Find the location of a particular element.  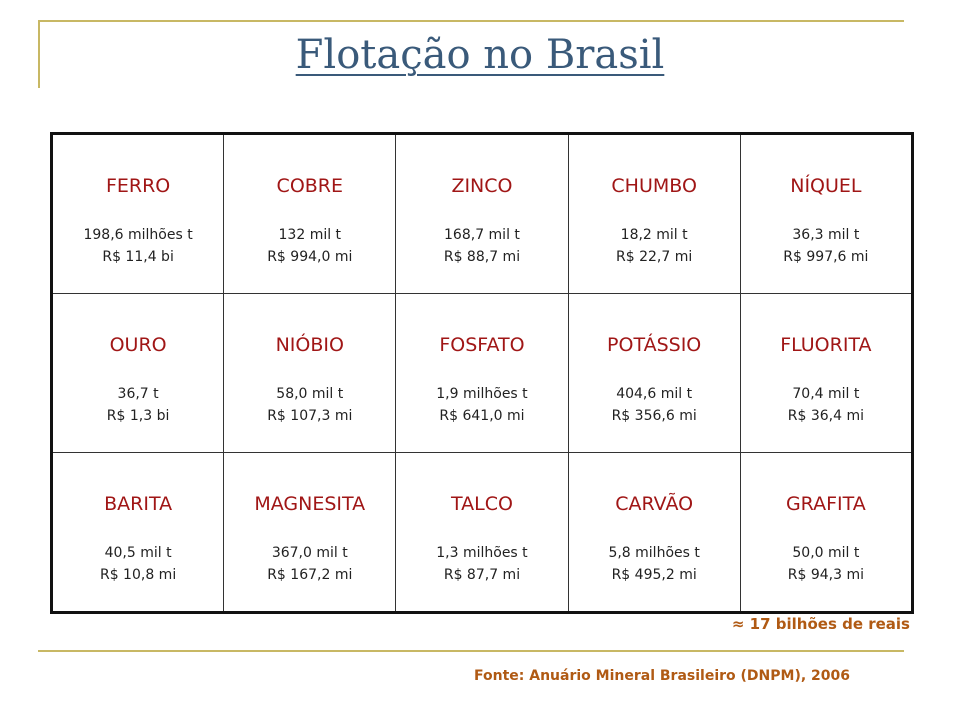

mineral-cell: POTÁSSIO 404,6 mil t R$ 356,6 mi is located at coordinates (654, 373).